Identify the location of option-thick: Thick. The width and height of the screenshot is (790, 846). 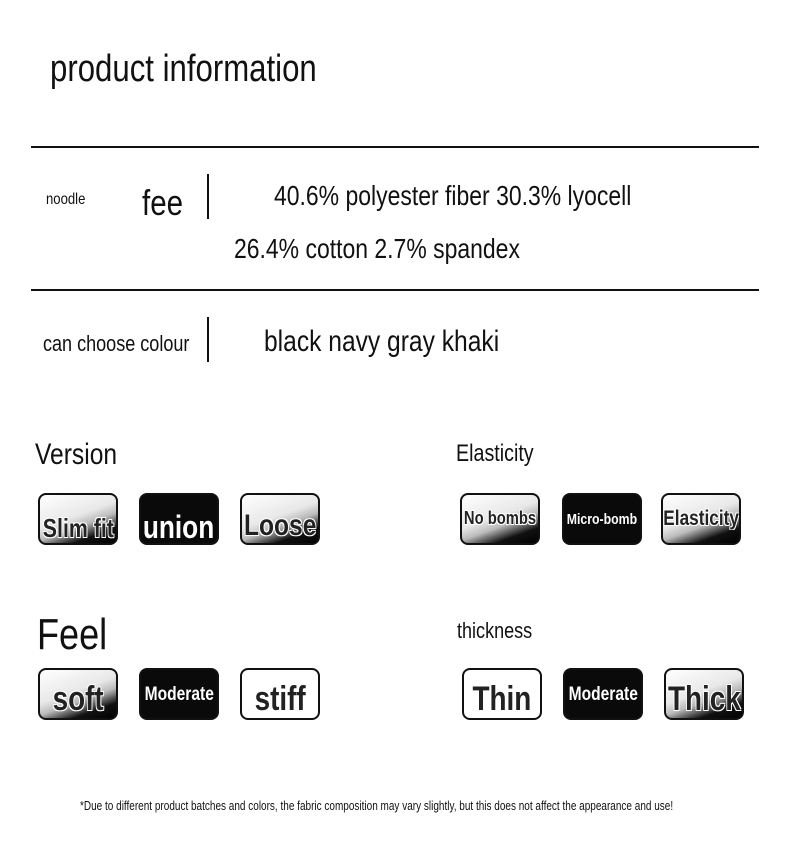
(704, 694).